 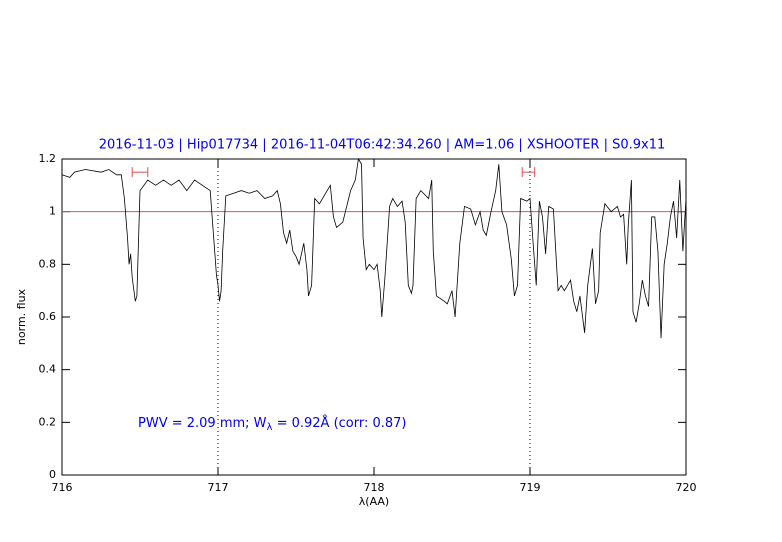 I want to click on y-tick-label: 0.8, so click(x=48, y=263).